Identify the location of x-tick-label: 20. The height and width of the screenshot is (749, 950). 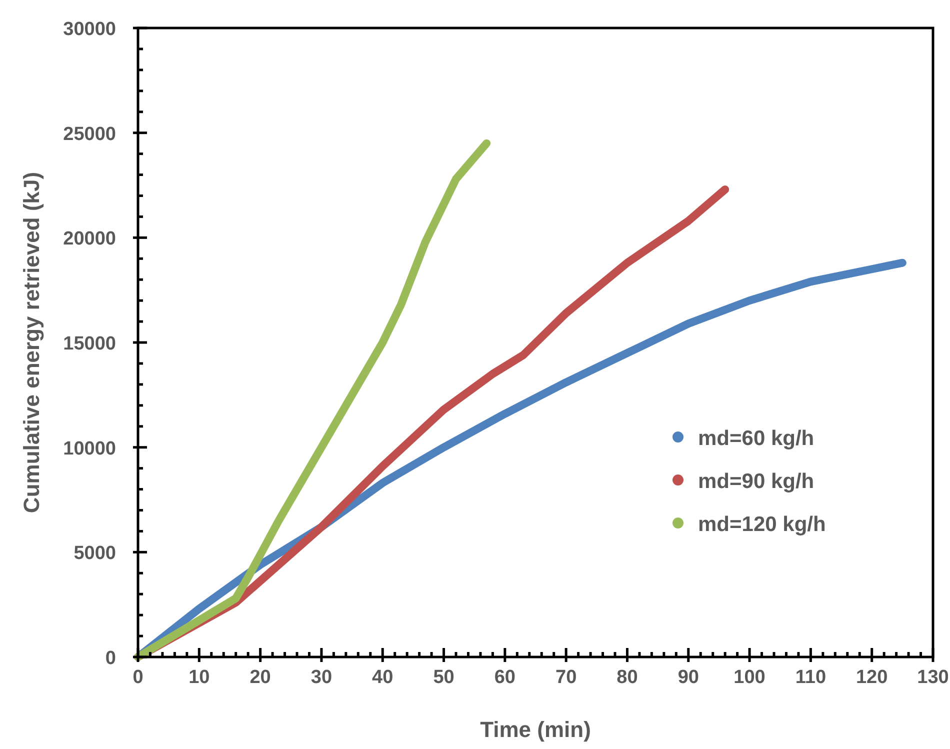
(260, 677).